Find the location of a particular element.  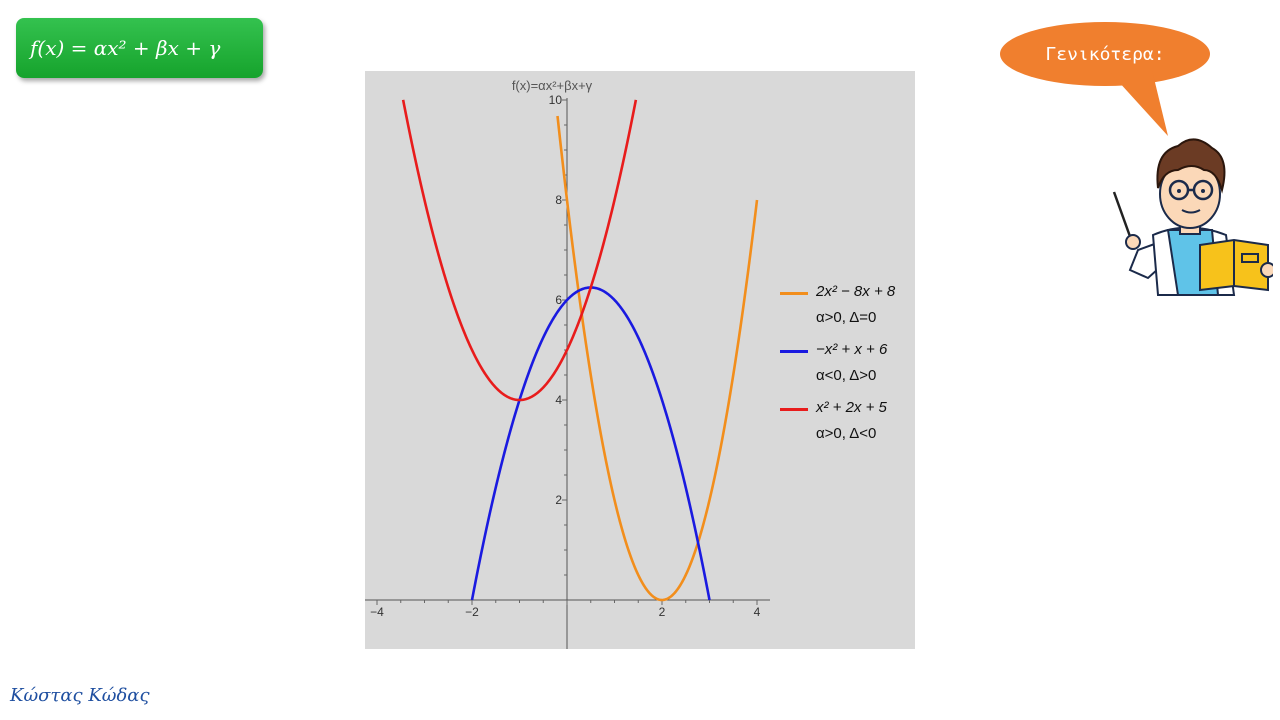

author-signature: Κώστας Κώδας is located at coordinates (80, 695).